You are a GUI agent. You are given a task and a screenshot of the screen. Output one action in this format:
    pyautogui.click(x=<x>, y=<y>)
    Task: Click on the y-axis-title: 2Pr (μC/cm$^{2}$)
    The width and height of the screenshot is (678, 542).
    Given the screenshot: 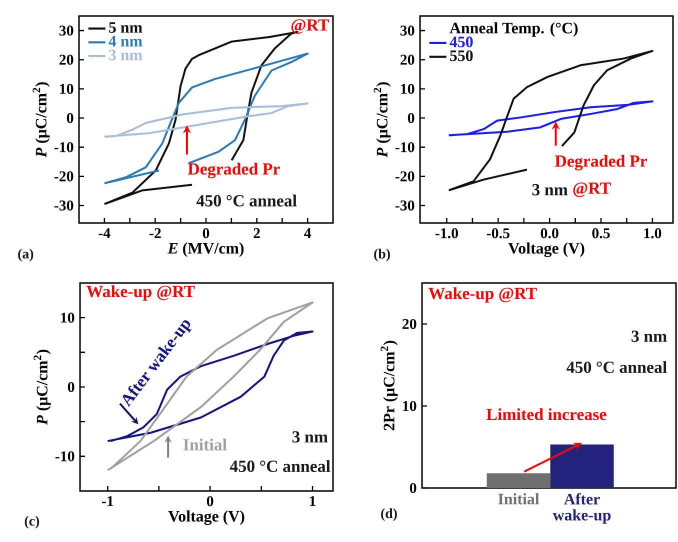 What is the action you would take?
    pyautogui.click(x=389, y=385)
    